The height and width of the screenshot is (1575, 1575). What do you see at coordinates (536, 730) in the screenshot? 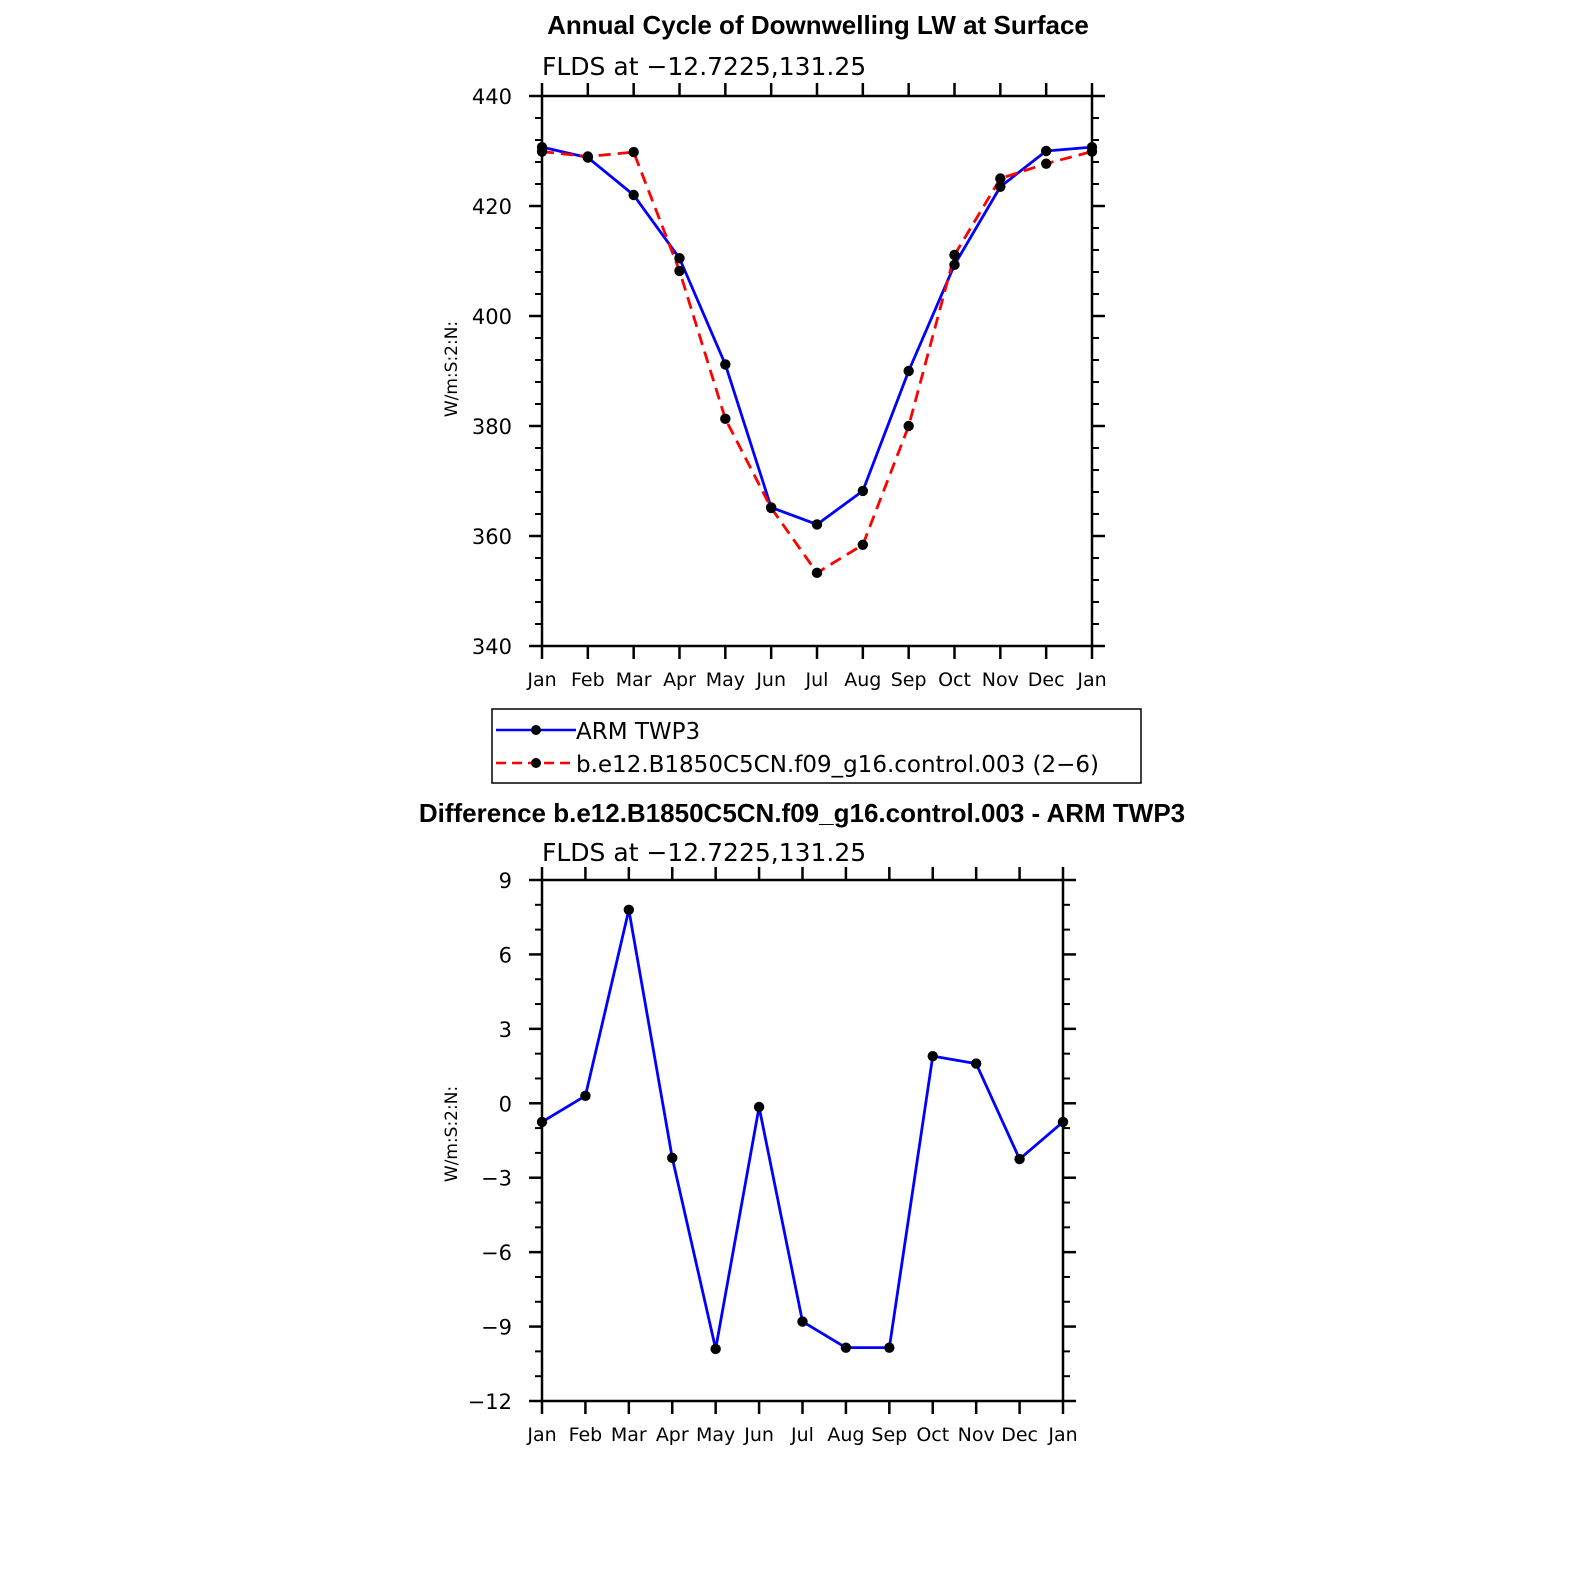
I see `legend-marker-arm` at bounding box center [536, 730].